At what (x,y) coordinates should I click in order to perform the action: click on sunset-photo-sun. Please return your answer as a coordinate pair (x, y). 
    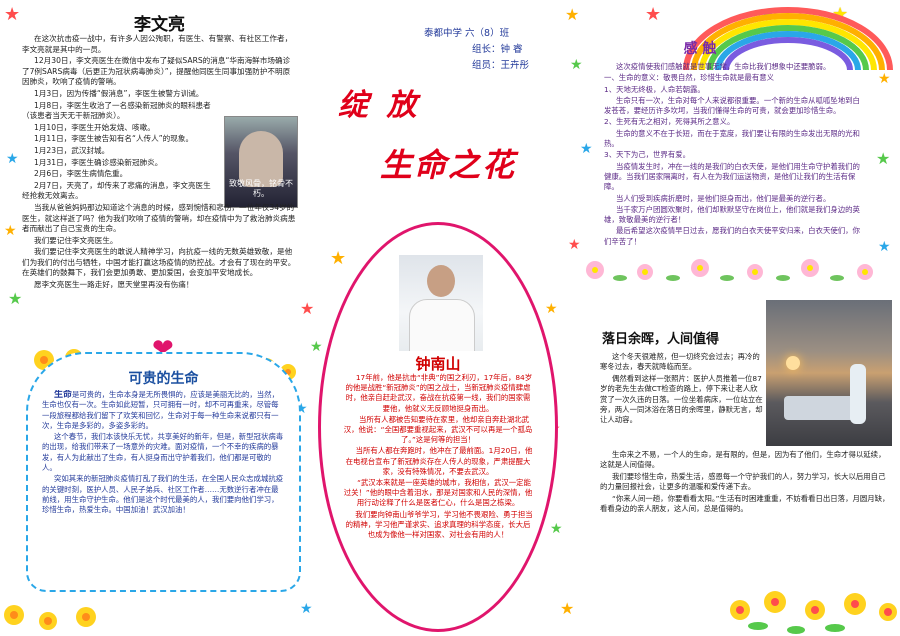
    Looking at the image, I should click on (793, 363).